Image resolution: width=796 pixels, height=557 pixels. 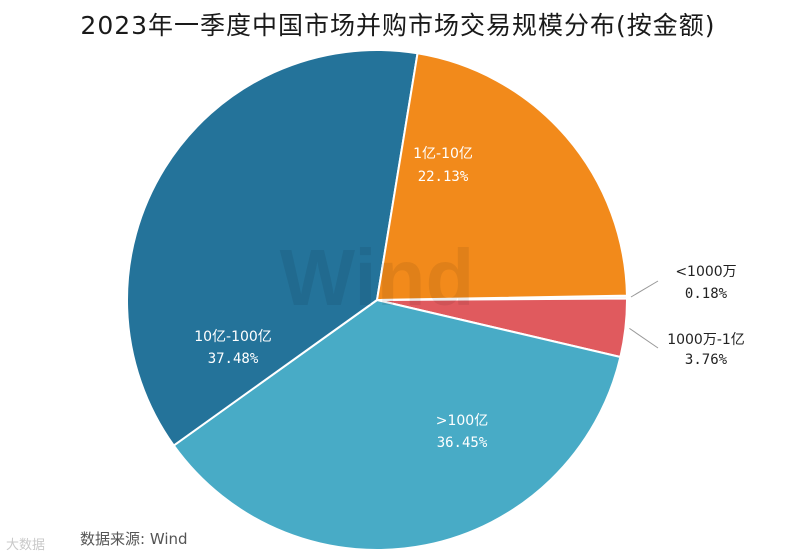 I want to click on slice-label: 1亿-10亿, so click(x=443, y=154).